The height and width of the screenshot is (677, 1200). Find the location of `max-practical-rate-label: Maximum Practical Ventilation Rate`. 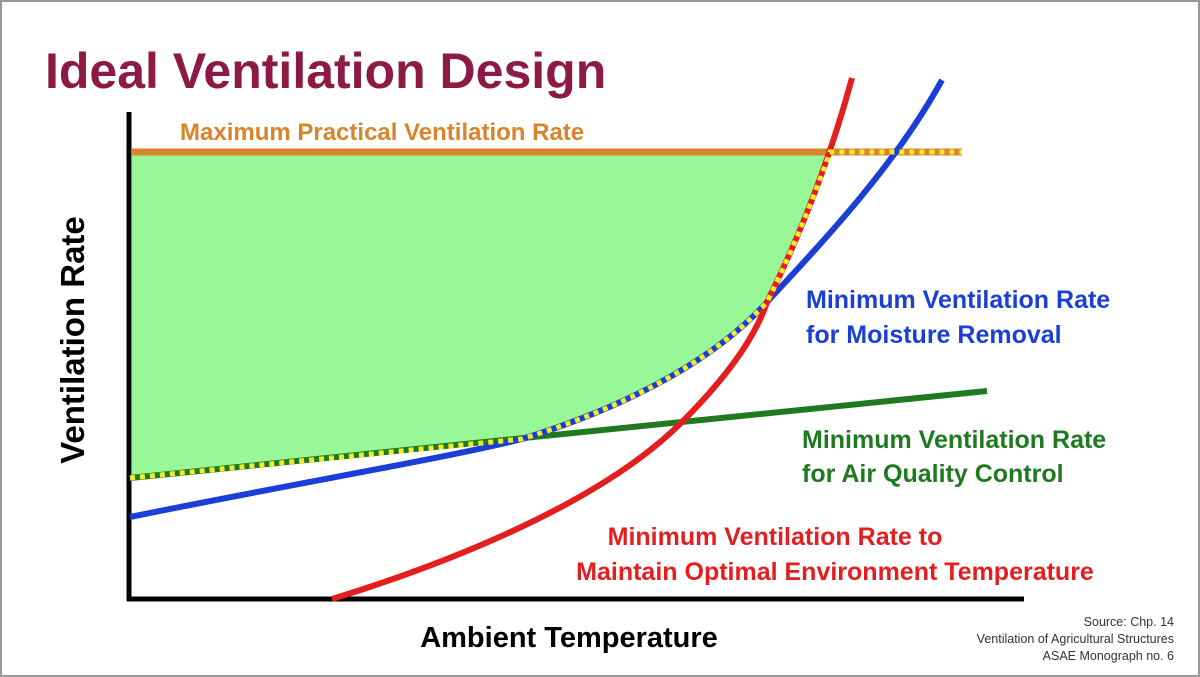

max-practical-rate-label: Maximum Practical Ventilation Rate is located at coordinates (382, 132).